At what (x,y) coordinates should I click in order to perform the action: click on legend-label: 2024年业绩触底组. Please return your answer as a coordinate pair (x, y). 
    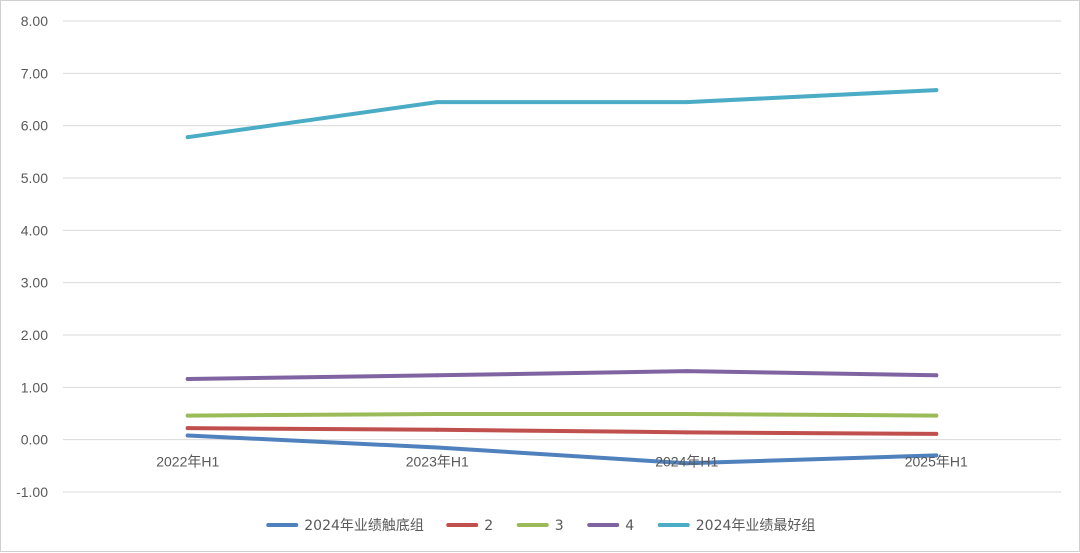
    Looking at the image, I should click on (364, 526).